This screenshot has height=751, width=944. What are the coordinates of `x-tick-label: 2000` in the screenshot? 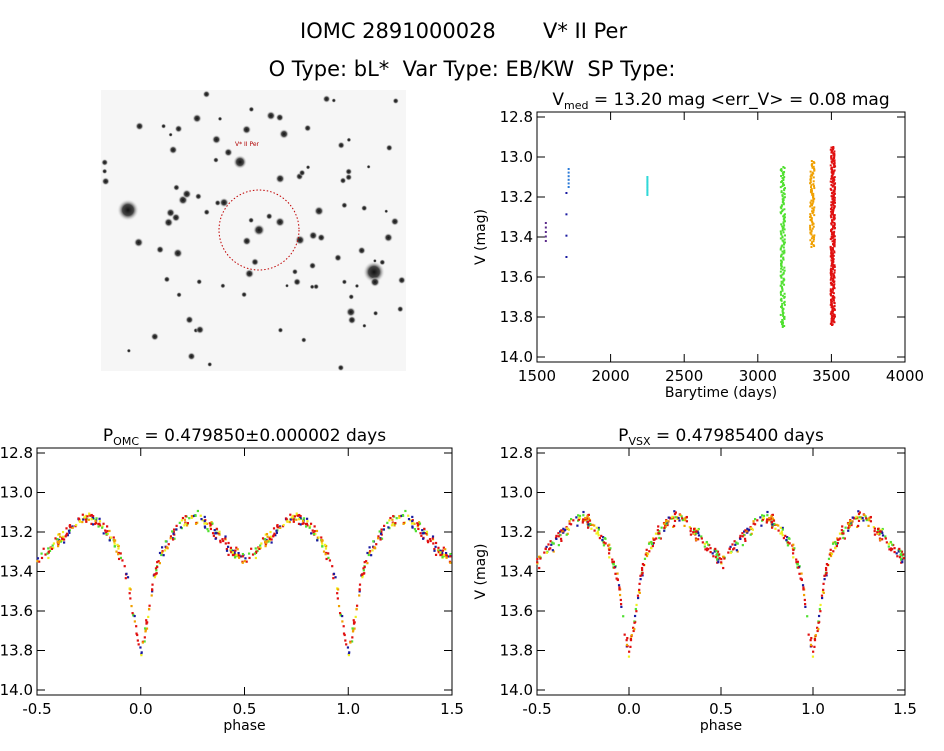 It's located at (611, 376).